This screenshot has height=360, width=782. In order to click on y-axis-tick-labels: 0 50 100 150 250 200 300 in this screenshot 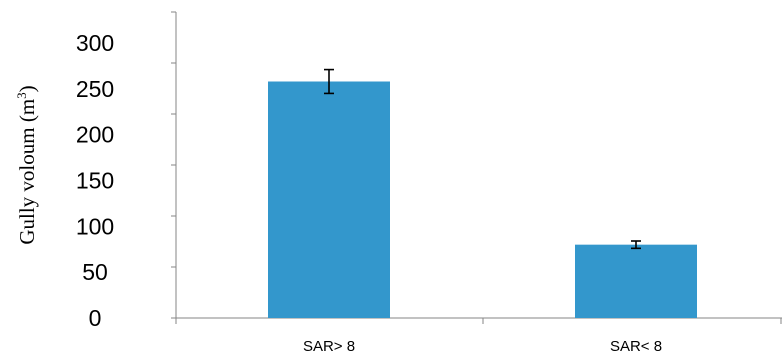, I will do `click(95, 180)`.